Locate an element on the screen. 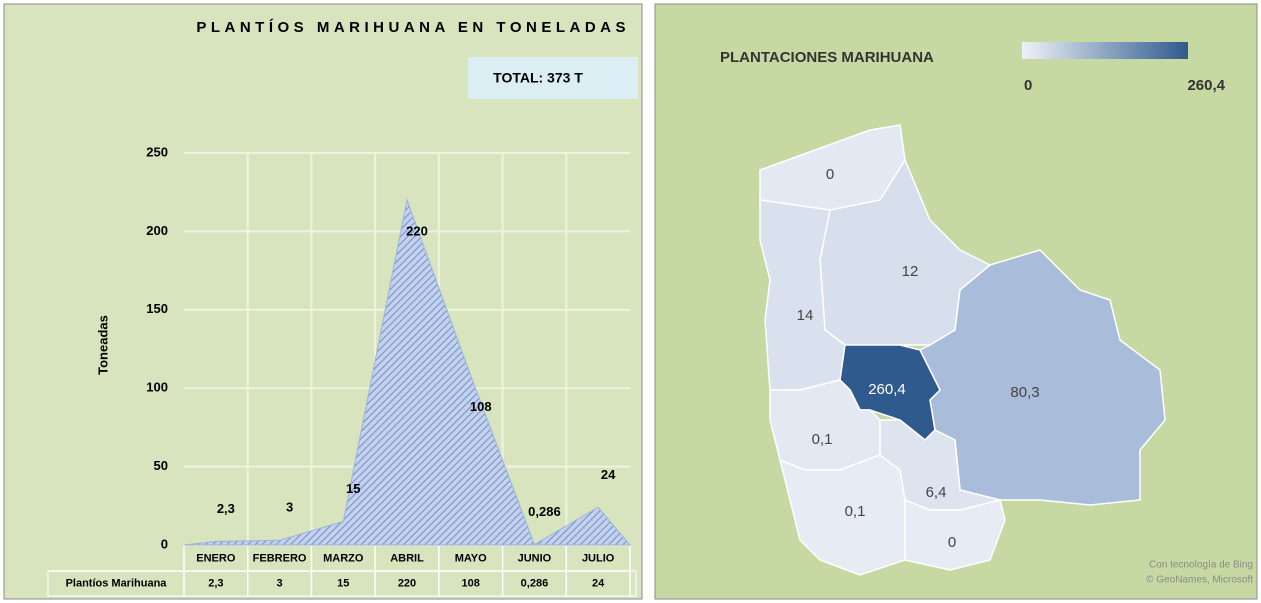 This screenshot has height=603, width=1261. region-label: 80,3 is located at coordinates (1024, 392).